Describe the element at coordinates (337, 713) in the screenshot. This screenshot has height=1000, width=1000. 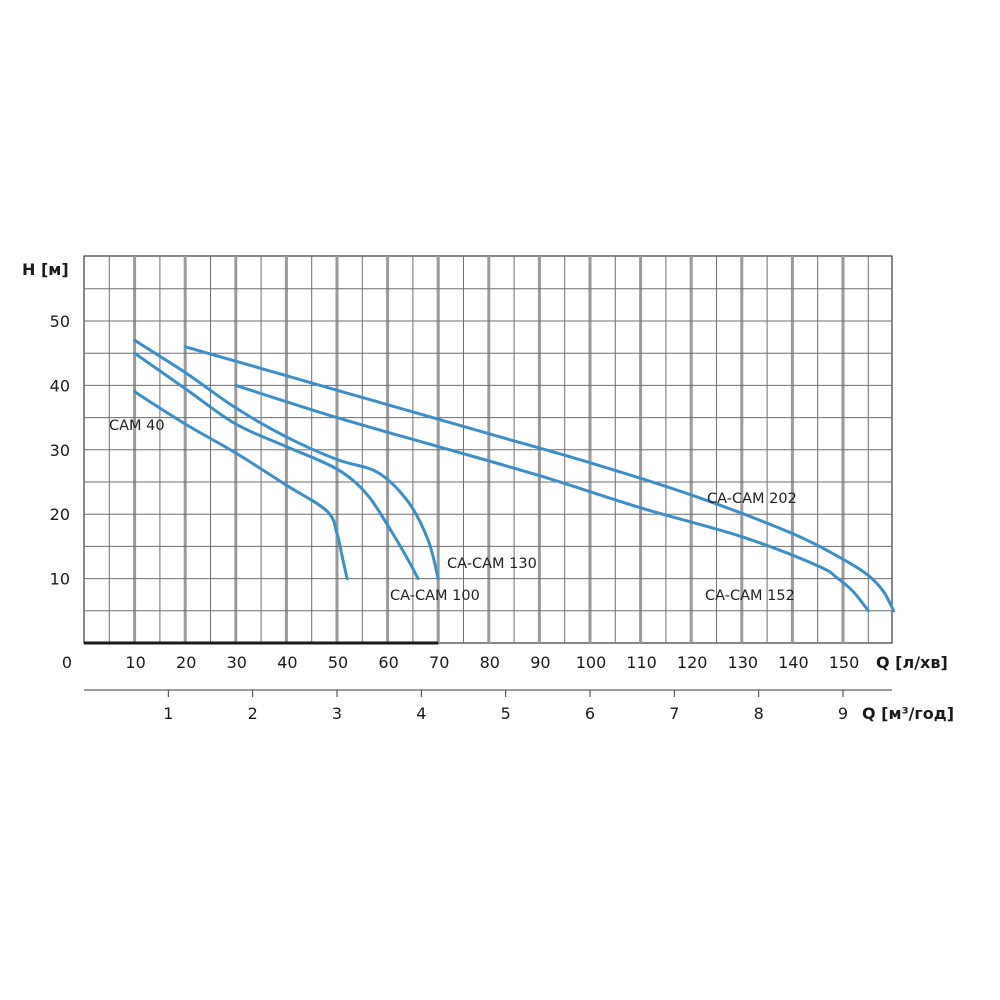
I see `x2-tick-label: 3` at that location.